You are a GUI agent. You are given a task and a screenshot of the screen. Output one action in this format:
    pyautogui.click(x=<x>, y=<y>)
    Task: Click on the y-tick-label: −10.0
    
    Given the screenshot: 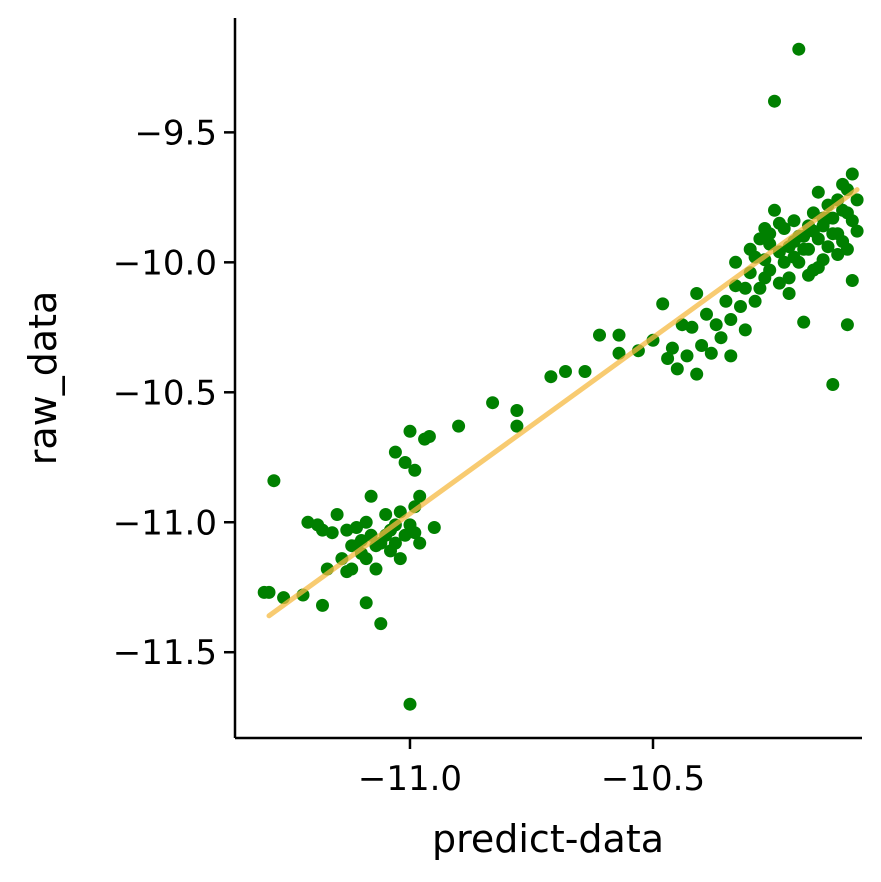 What is the action you would take?
    pyautogui.click(x=165, y=263)
    